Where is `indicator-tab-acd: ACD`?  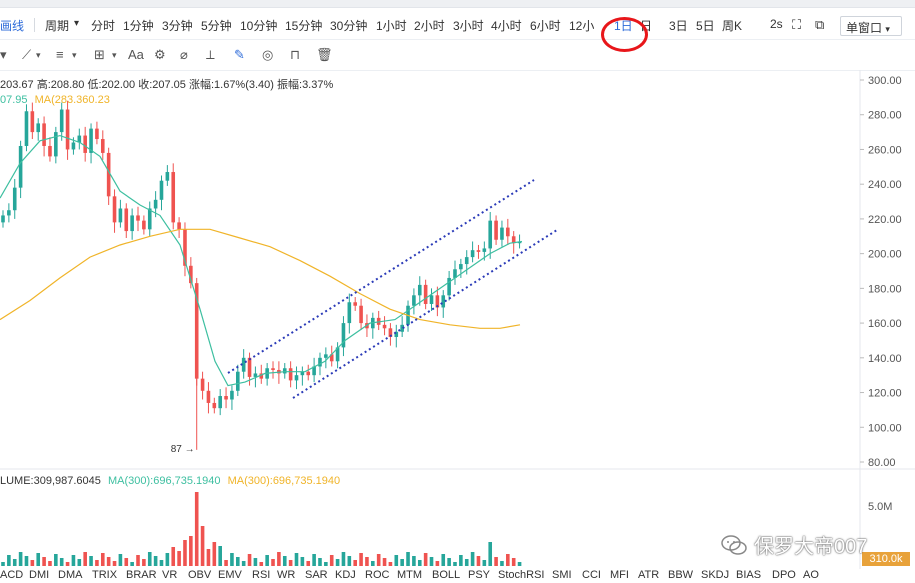
indicator-tab-acd: ACD is located at coordinates (12, 575).